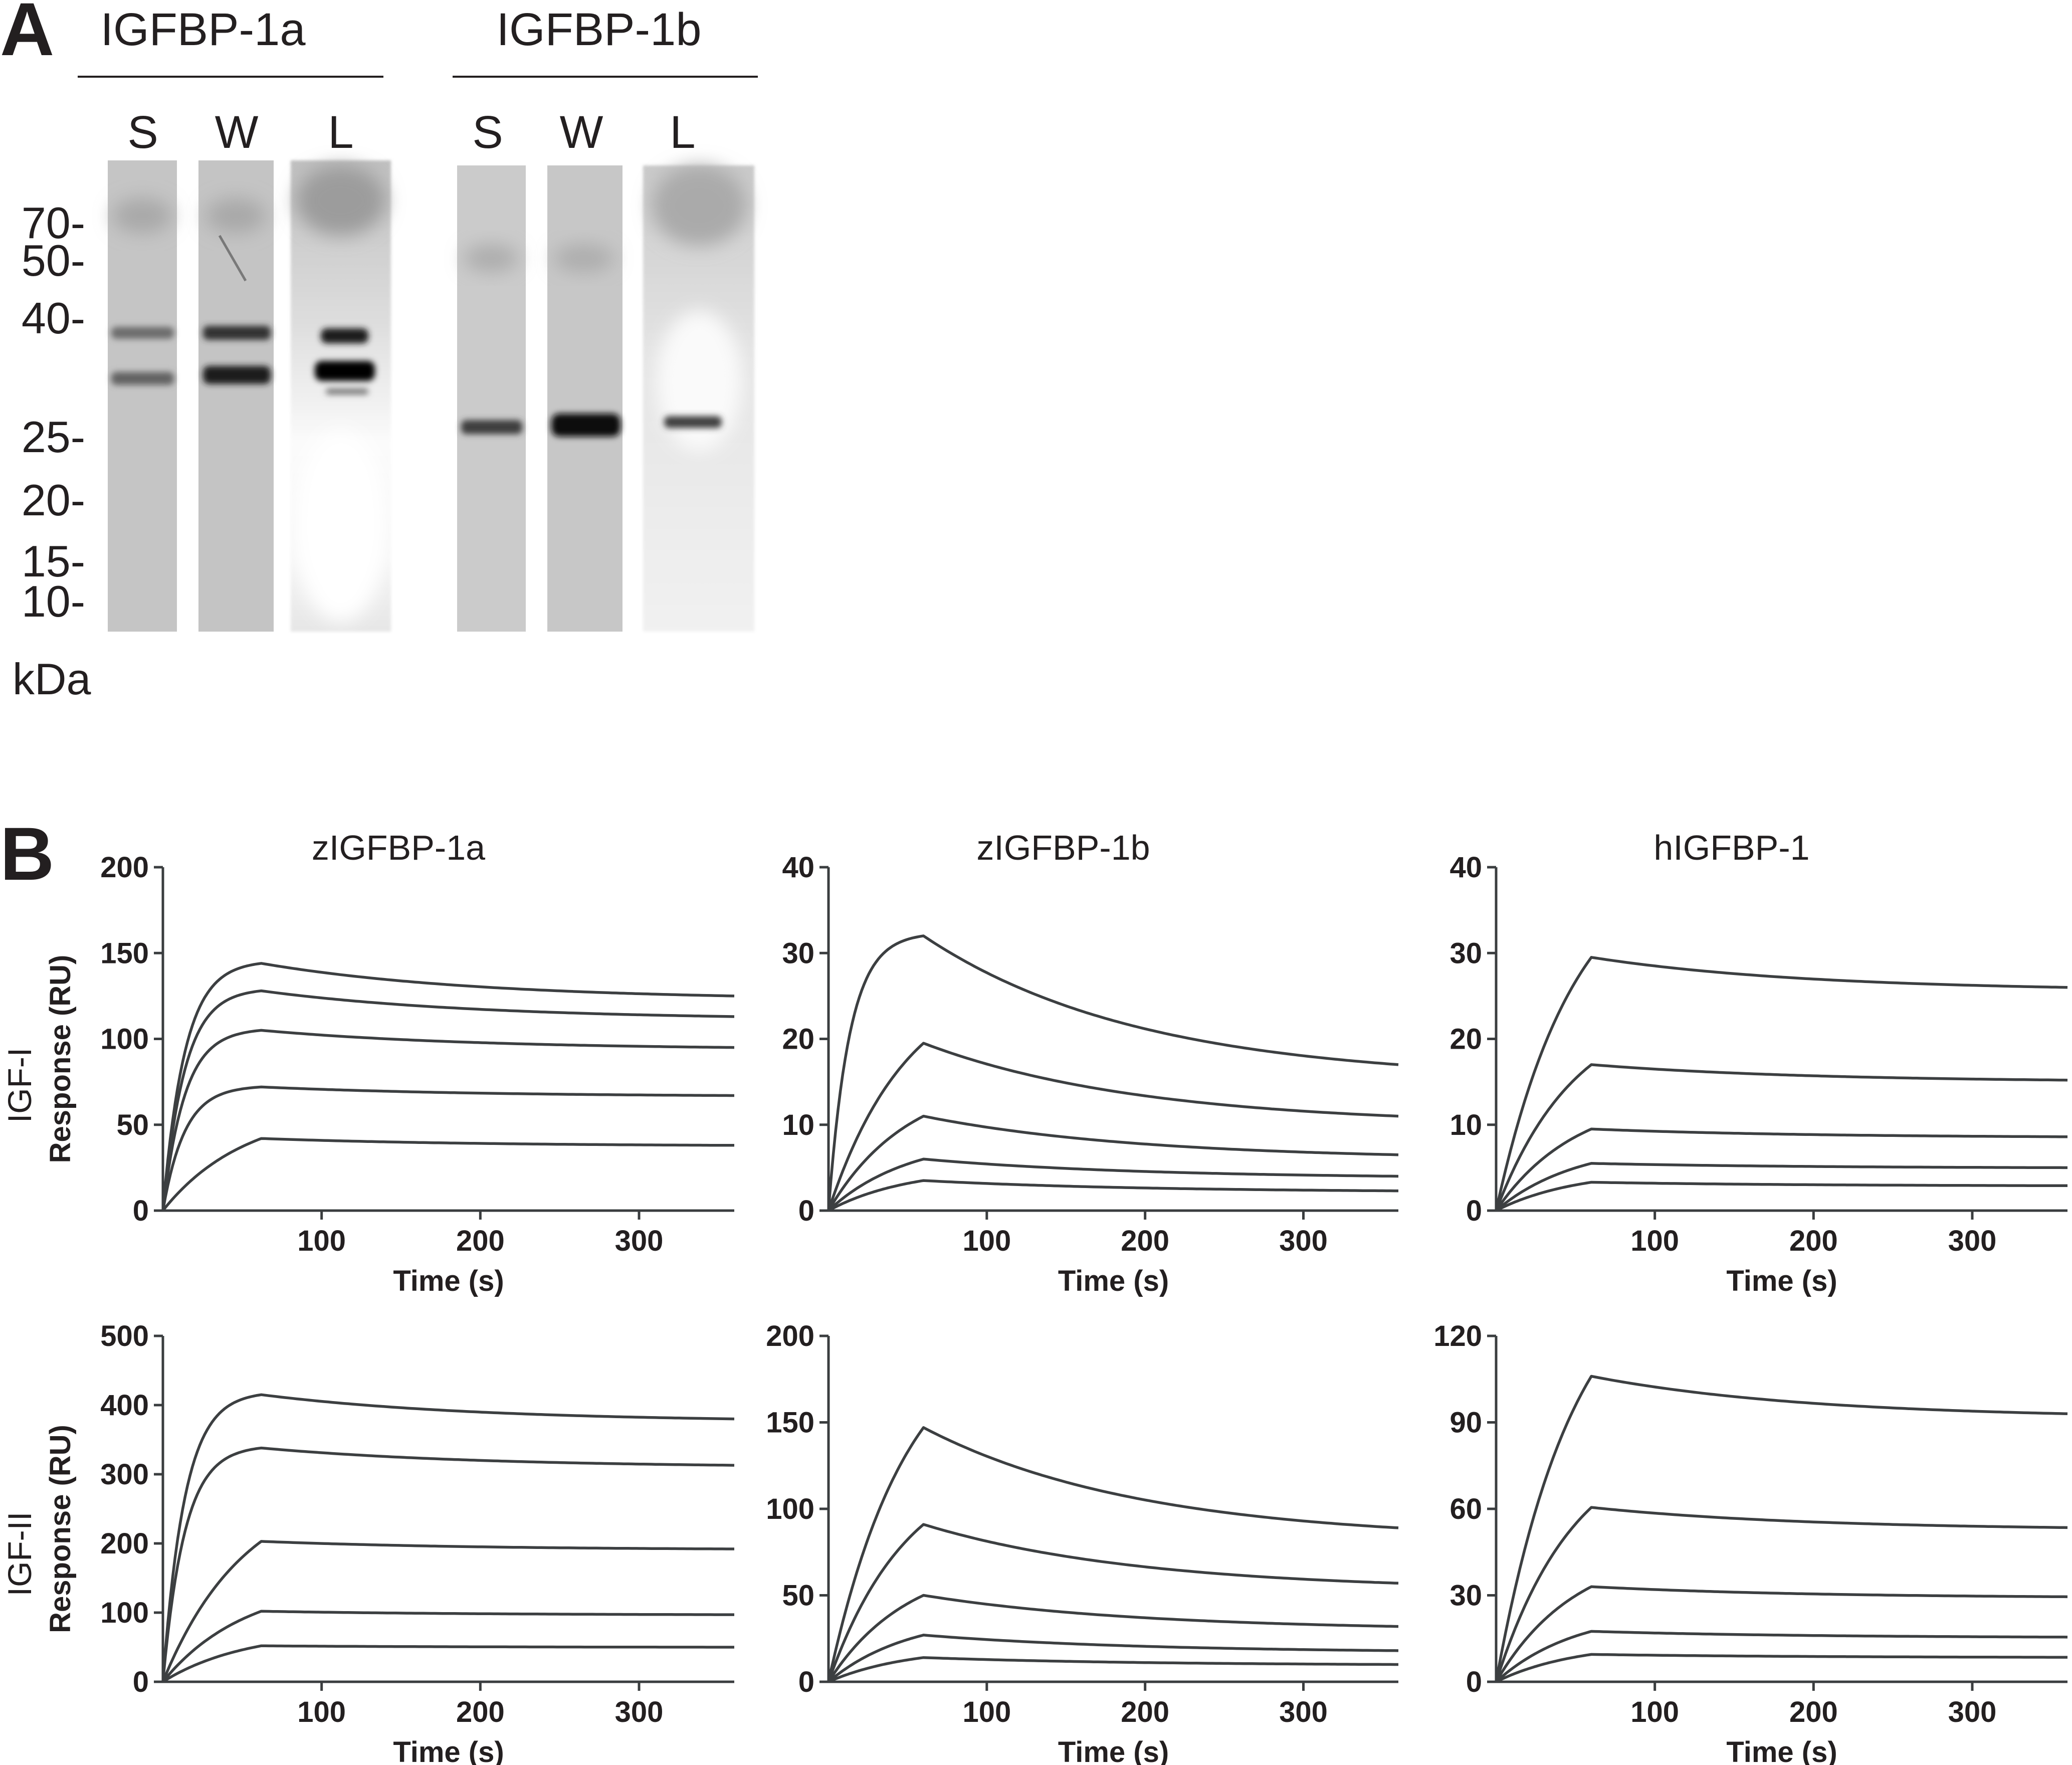 The height and width of the screenshot is (1765, 2072). I want to click on y-tick-label: 500, so click(125, 1336).